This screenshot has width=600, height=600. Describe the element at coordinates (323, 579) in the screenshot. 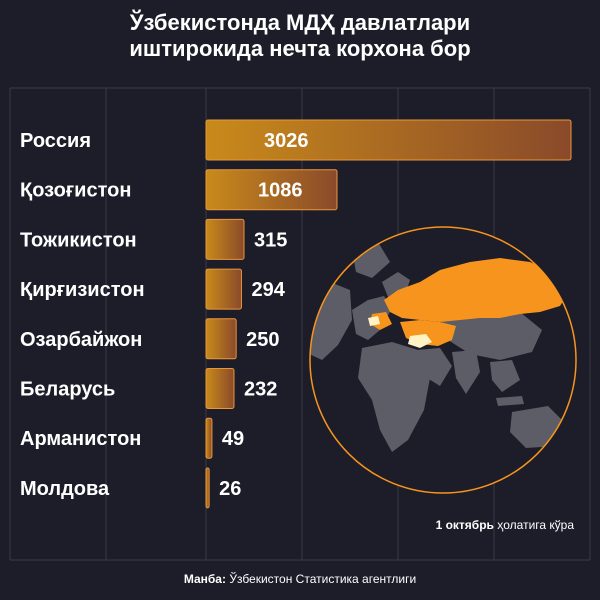

I see `source-text: Ўзбекистон Статистика агентлиги` at that location.